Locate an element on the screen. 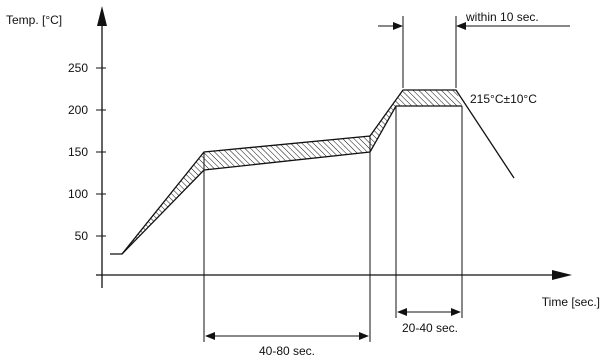 This screenshot has height=360, width=607. x-axis-label: Time [sec.] is located at coordinates (571, 302).